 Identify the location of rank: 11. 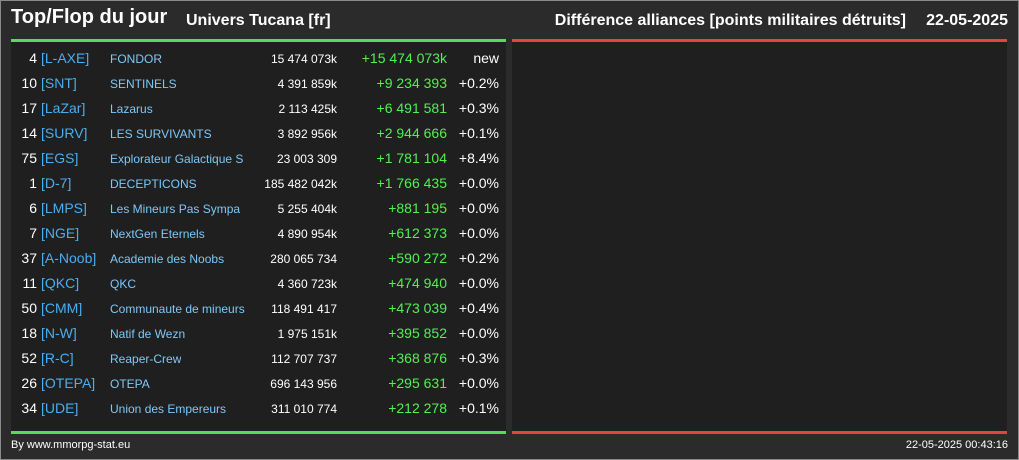
(29, 283).